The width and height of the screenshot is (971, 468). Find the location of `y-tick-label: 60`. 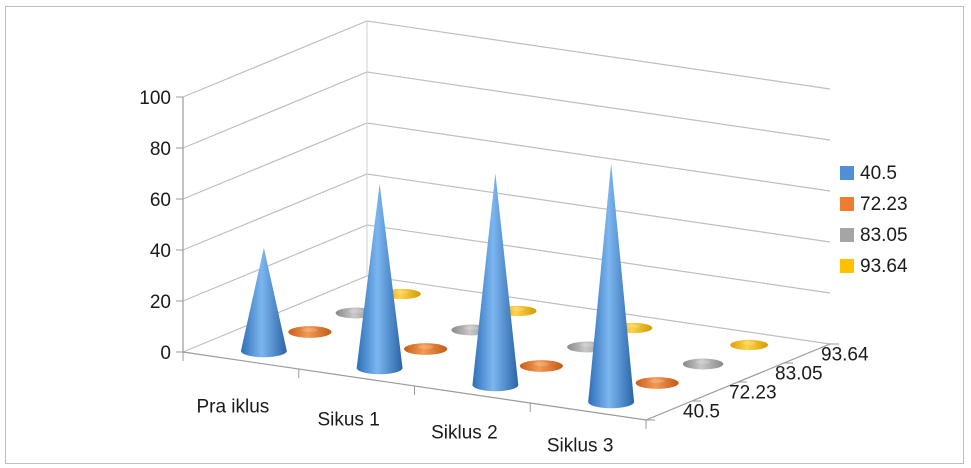

y-tick-label: 60 is located at coordinates (160, 200).